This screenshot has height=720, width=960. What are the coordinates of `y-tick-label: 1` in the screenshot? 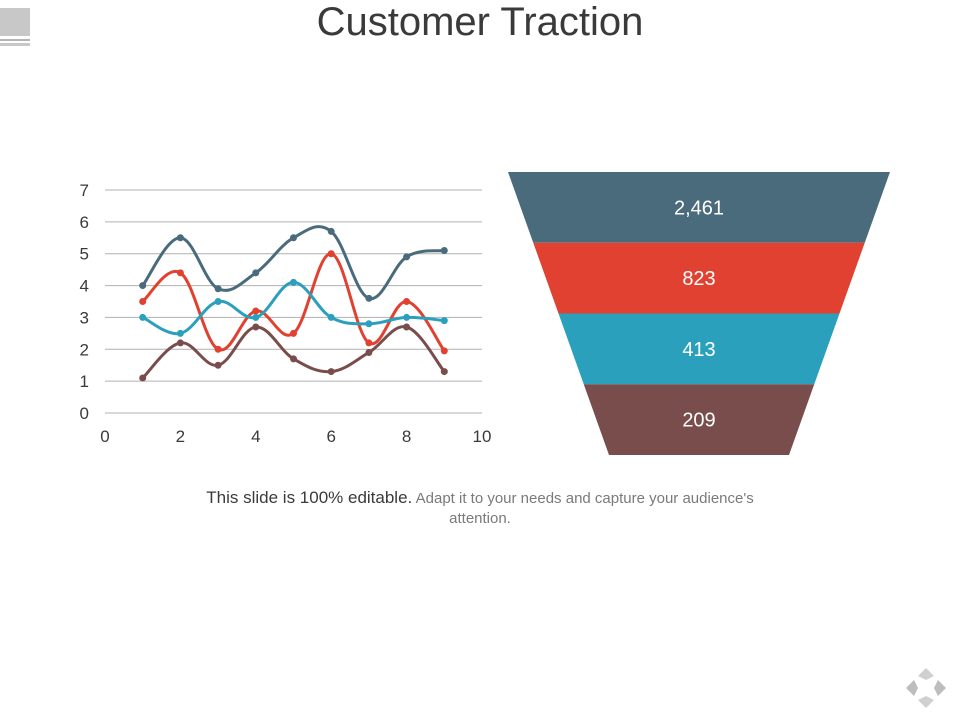 It's located at (84, 381).